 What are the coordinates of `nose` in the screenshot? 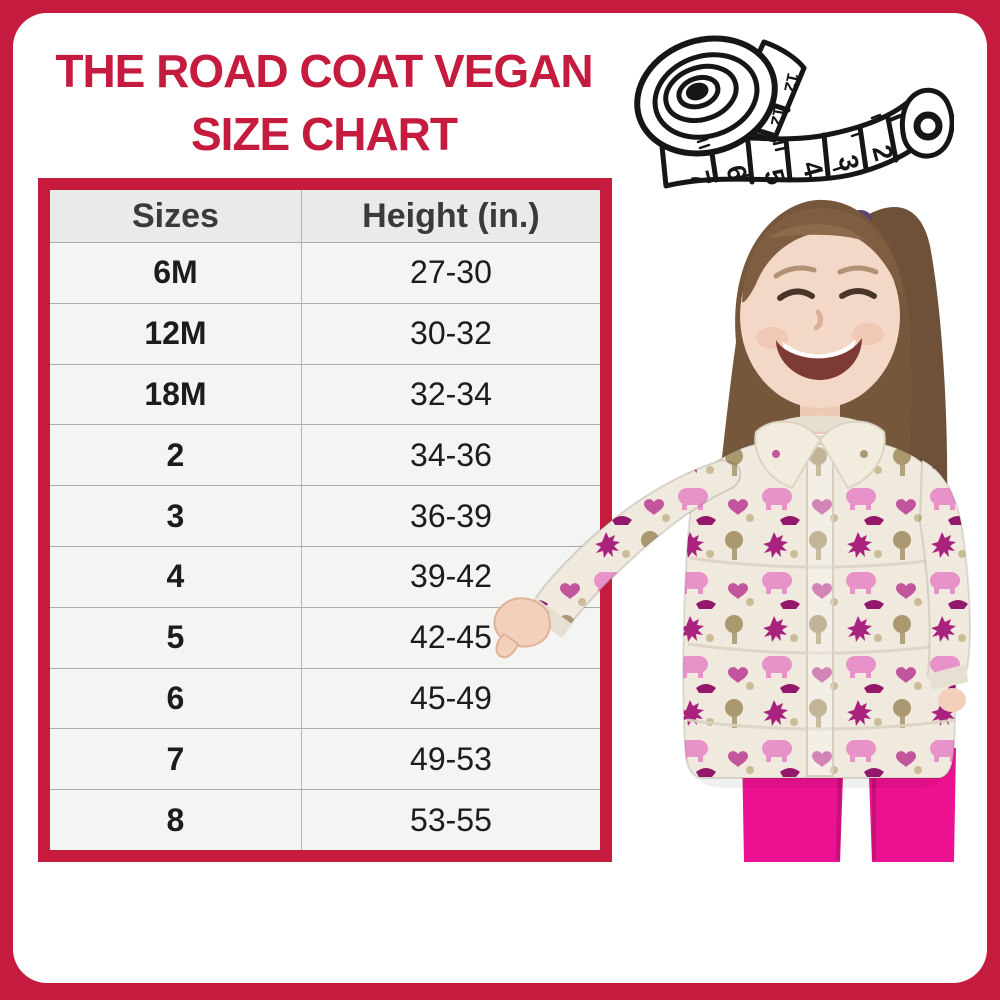 It's located at (818, 320).